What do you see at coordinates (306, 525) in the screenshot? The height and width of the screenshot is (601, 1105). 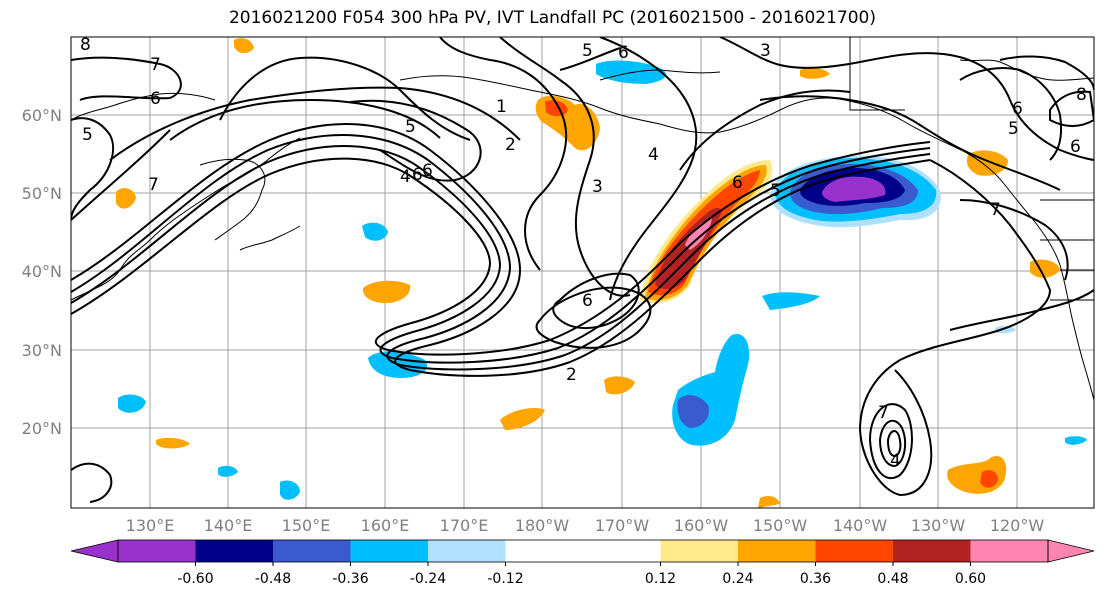 I see `lon-label: 150°E` at bounding box center [306, 525].